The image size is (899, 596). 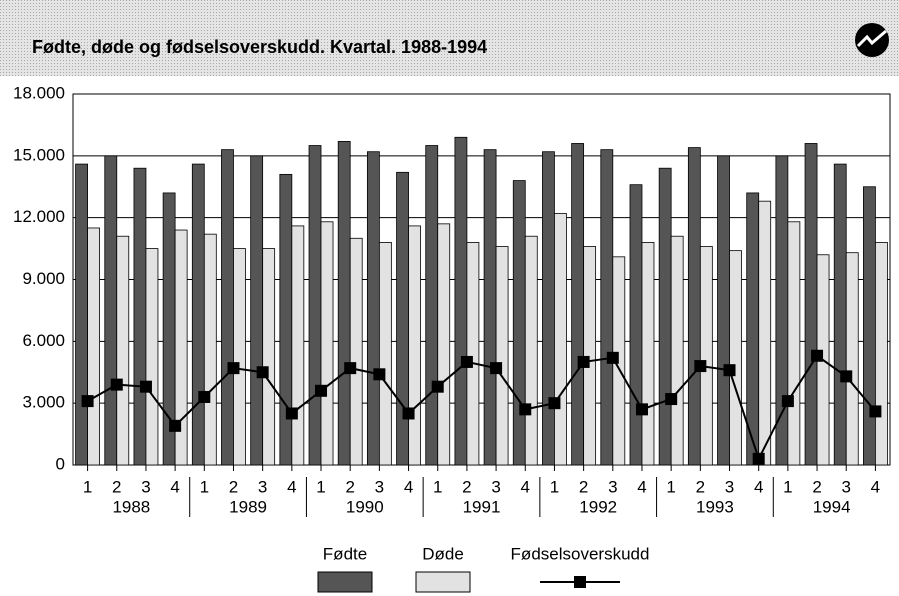 What do you see at coordinates (39, 216) in the screenshot?
I see `y-tick-label: 12.000` at bounding box center [39, 216].